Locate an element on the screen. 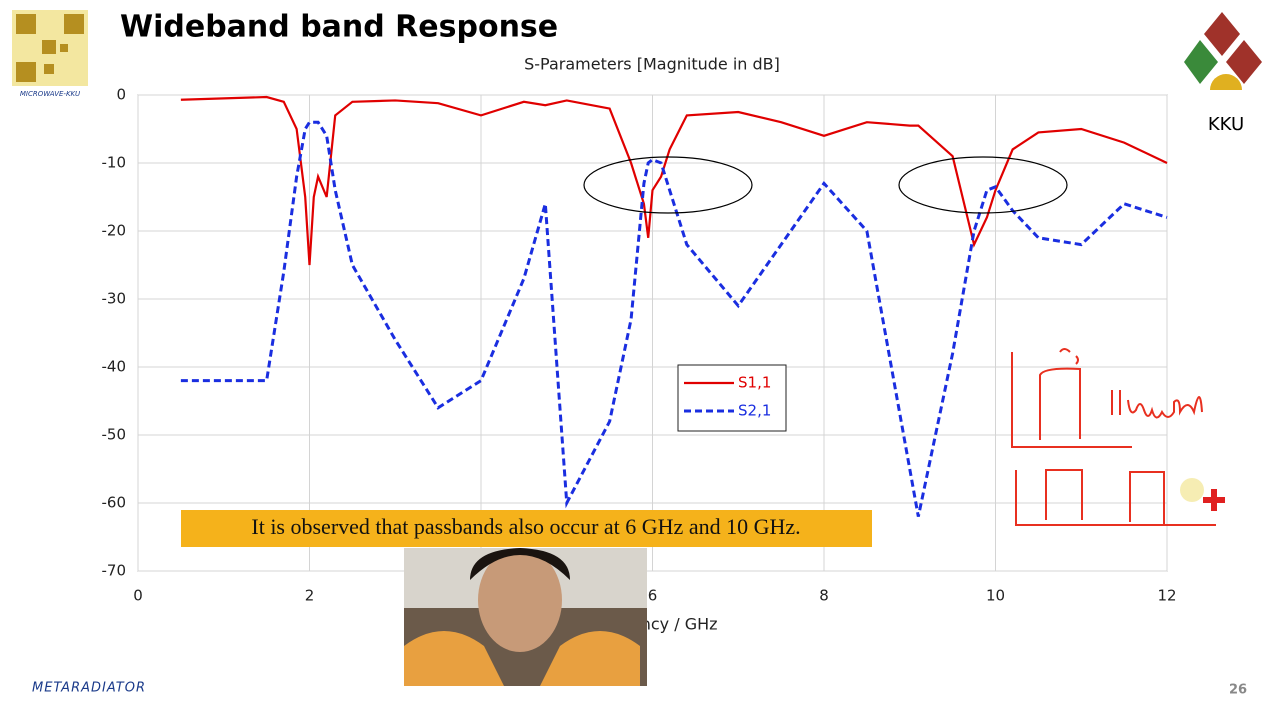 Image resolution: width=1280 pixels, height=720 pixels. x-tick-label: 10 is located at coordinates (995, 596).